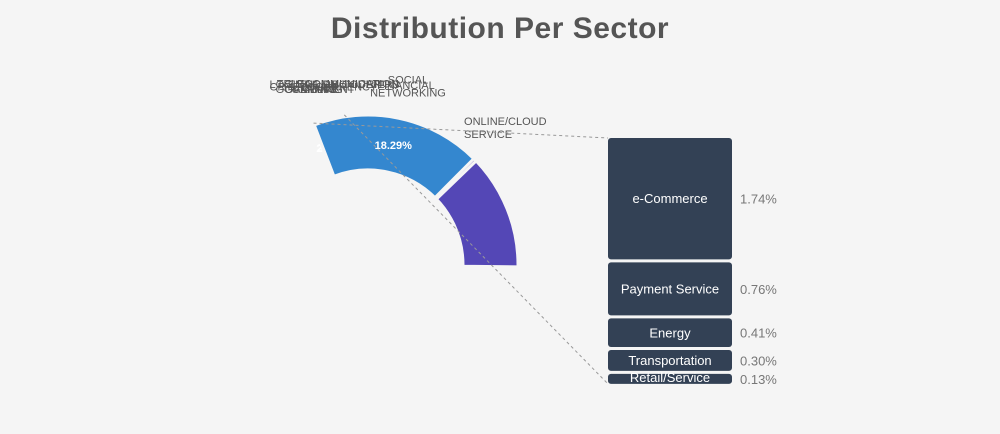  Describe the element at coordinates (394, 156) in the screenshot. I see `slice-financial` at that location.